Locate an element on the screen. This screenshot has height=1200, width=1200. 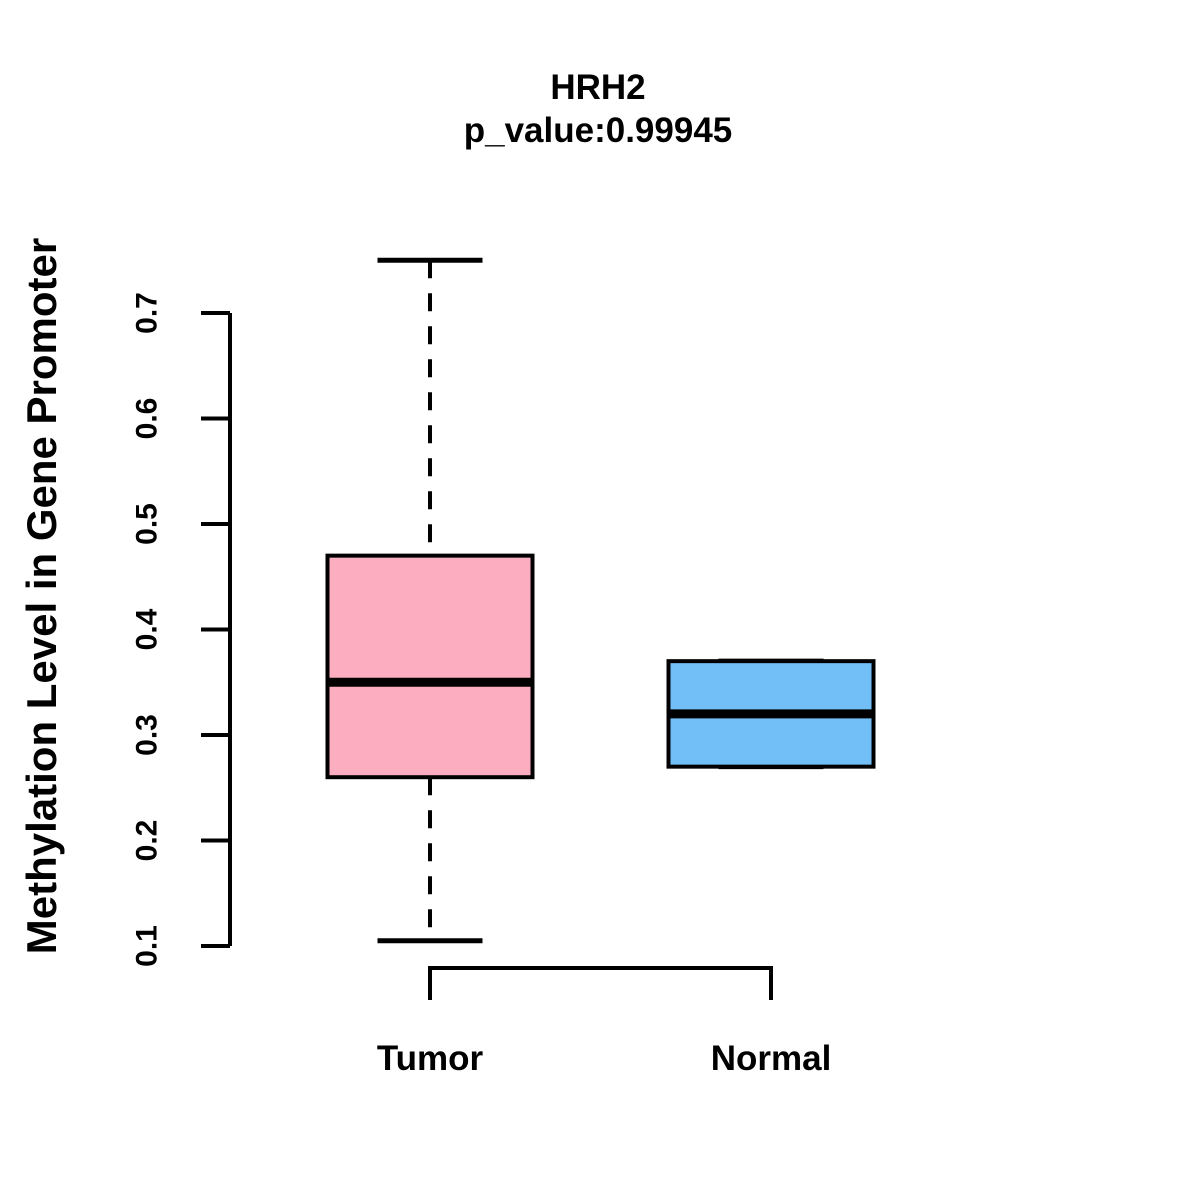
y-axis-title: Methylation Level in Gene Promoter is located at coordinates (41, 596).